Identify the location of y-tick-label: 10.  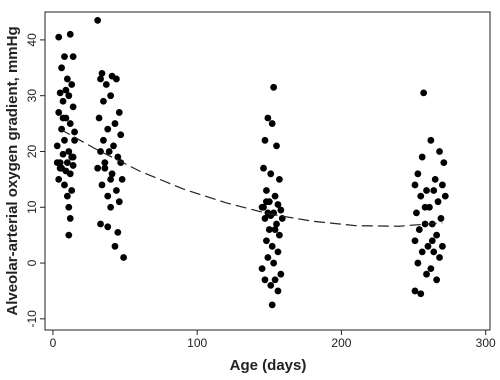
(32, 207).